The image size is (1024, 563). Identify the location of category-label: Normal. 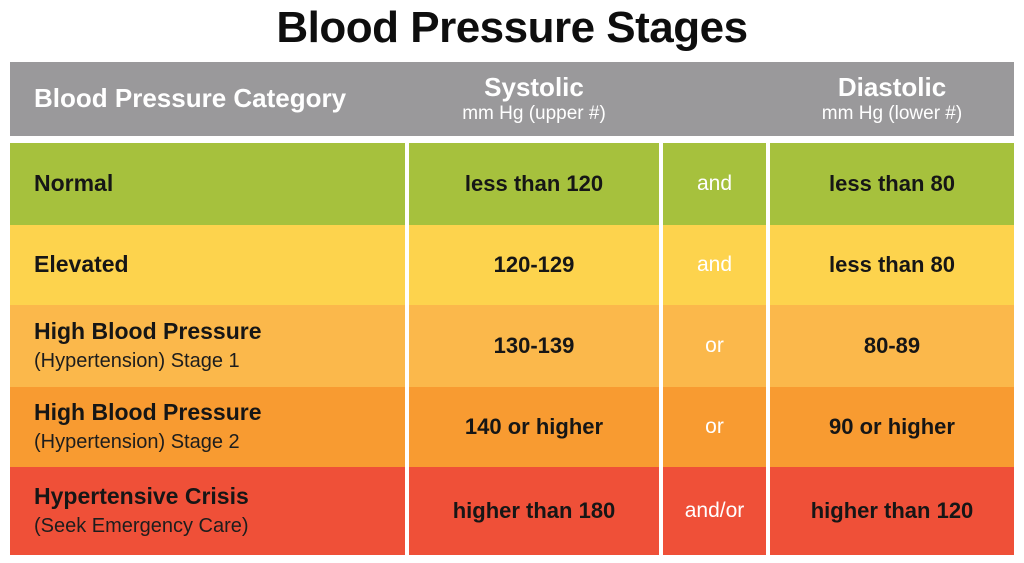
(74, 183).